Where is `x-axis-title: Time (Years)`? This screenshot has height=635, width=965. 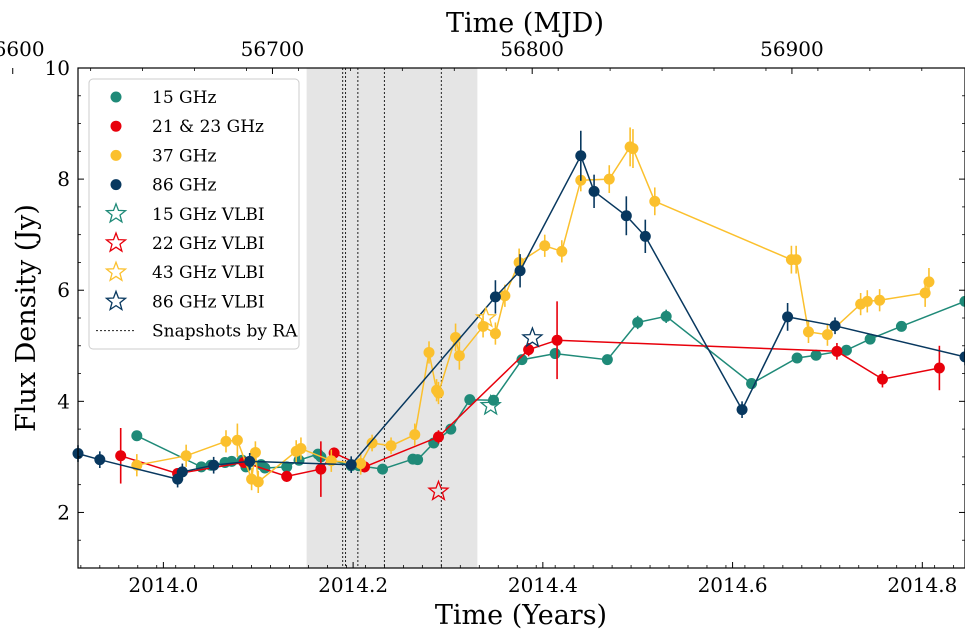
x-axis-title: Time (Years) is located at coordinates (521, 615).